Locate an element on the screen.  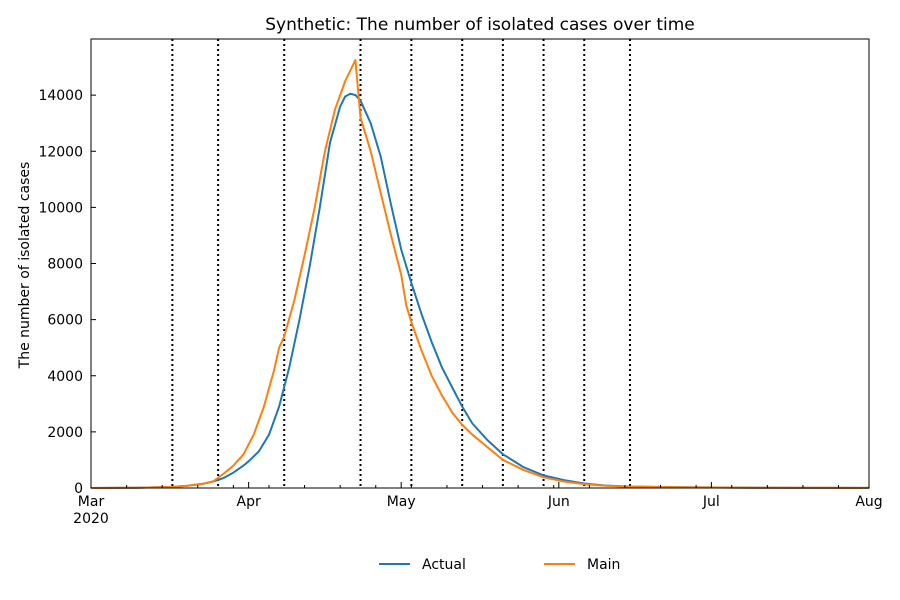
y-tick-label: 0 is located at coordinates (78, 489).